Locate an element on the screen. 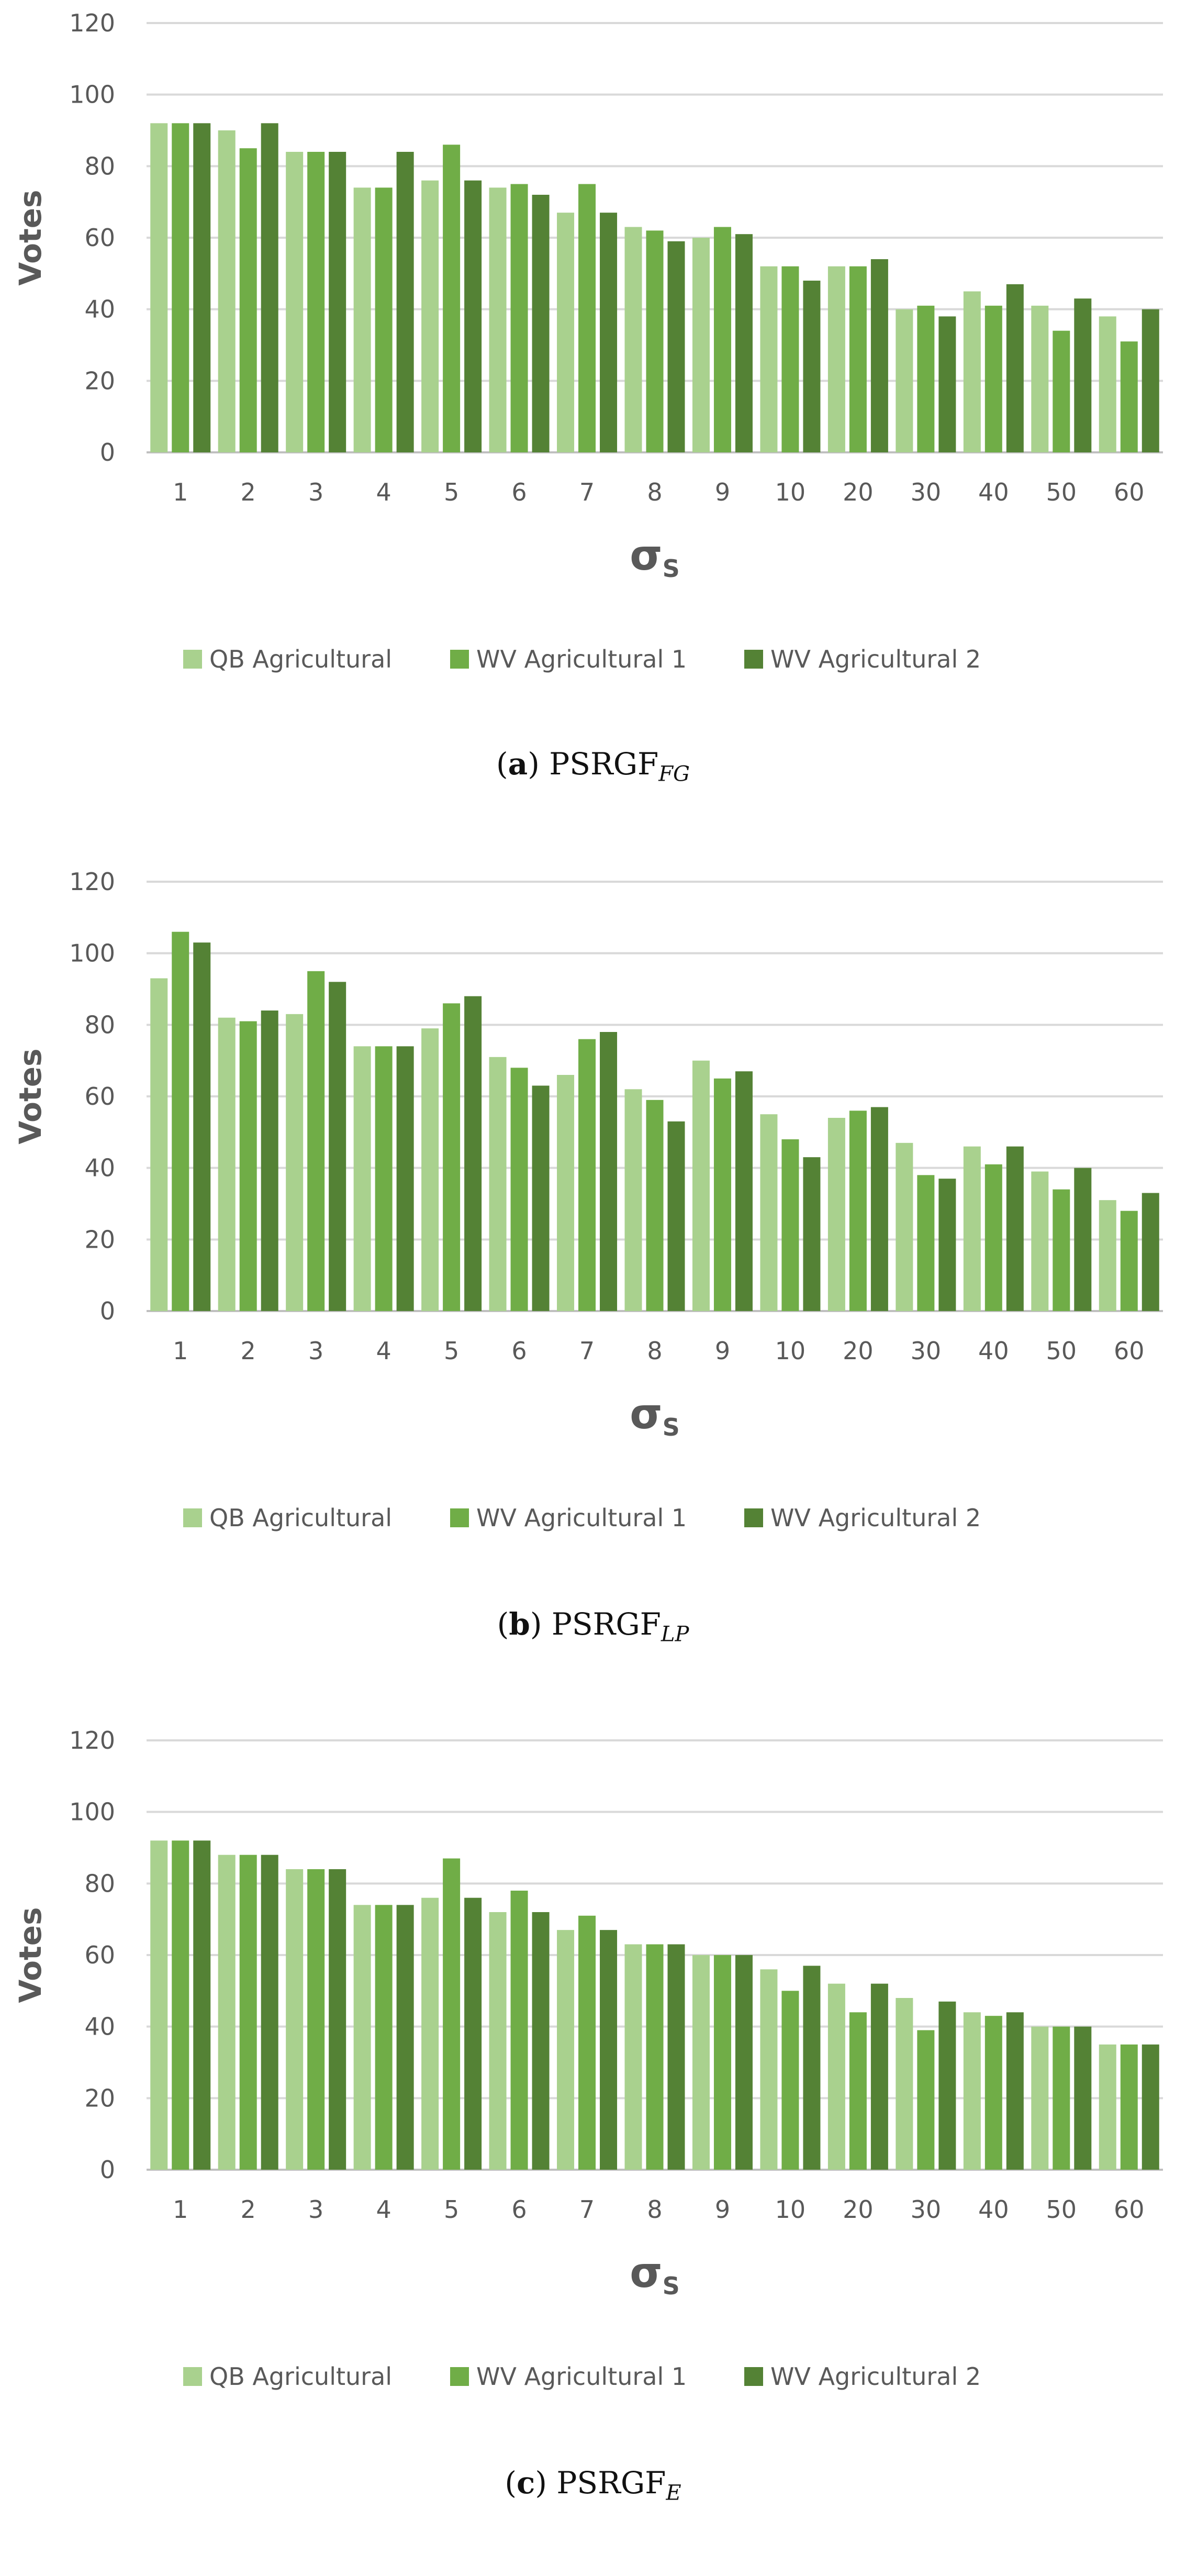 This screenshot has width=1186, height=2576. x-tick-label: 6 is located at coordinates (519, 2209).